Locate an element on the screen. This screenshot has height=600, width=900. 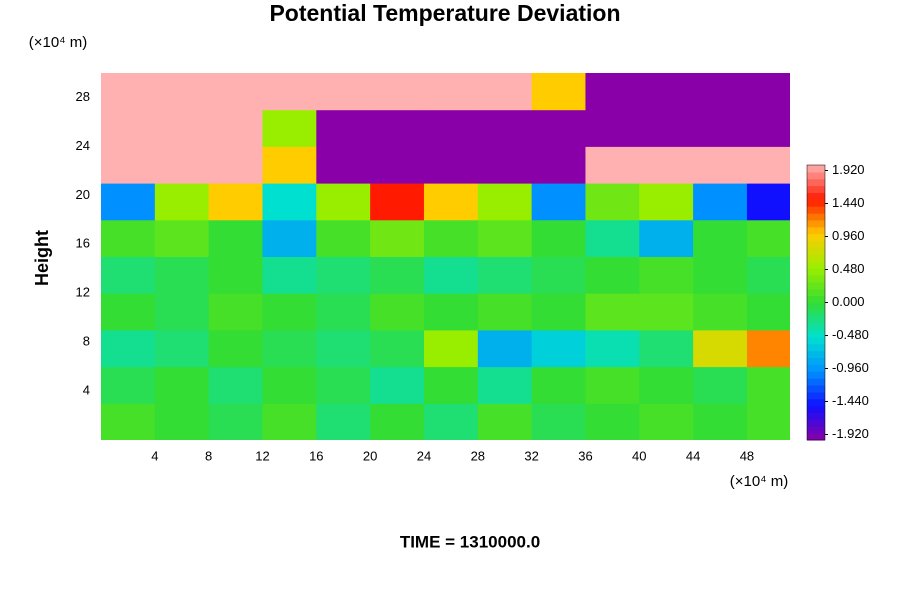
x-tick-label: 44 is located at coordinates (693, 455).